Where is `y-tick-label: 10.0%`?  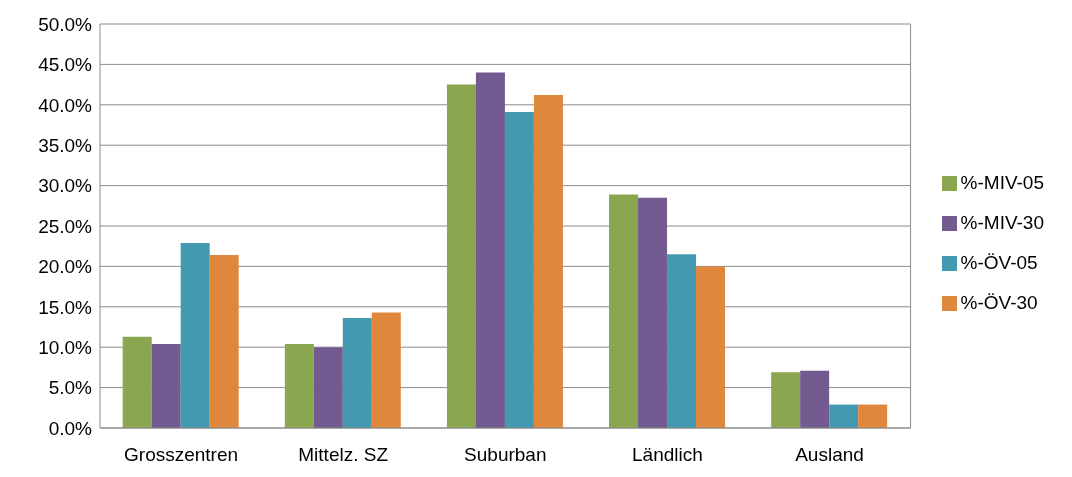
y-tick-label: 10.0% is located at coordinates (65, 347).